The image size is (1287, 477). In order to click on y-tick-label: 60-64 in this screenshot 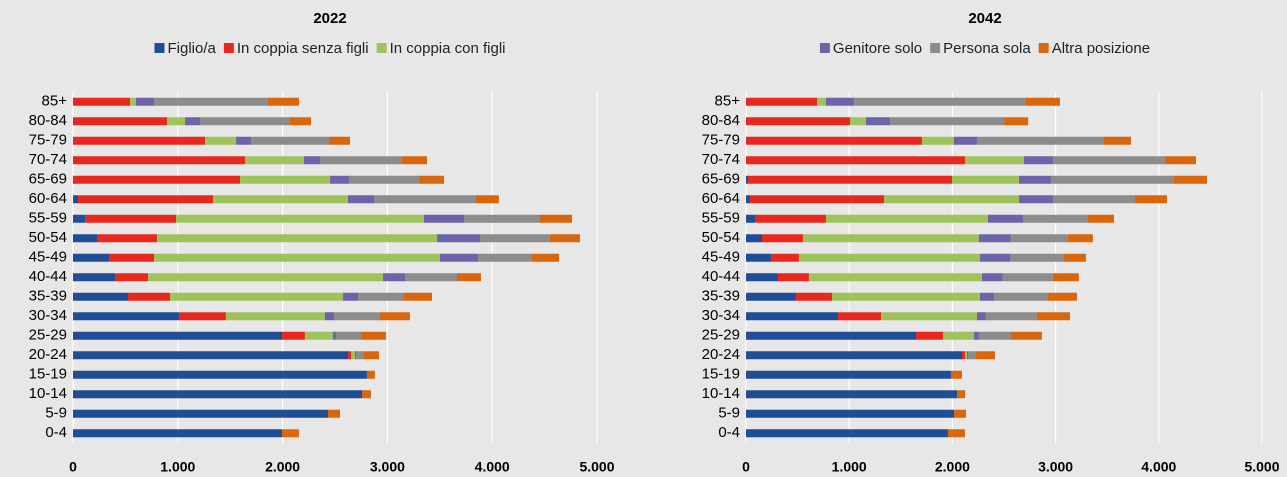, I will do `click(48, 198)`.